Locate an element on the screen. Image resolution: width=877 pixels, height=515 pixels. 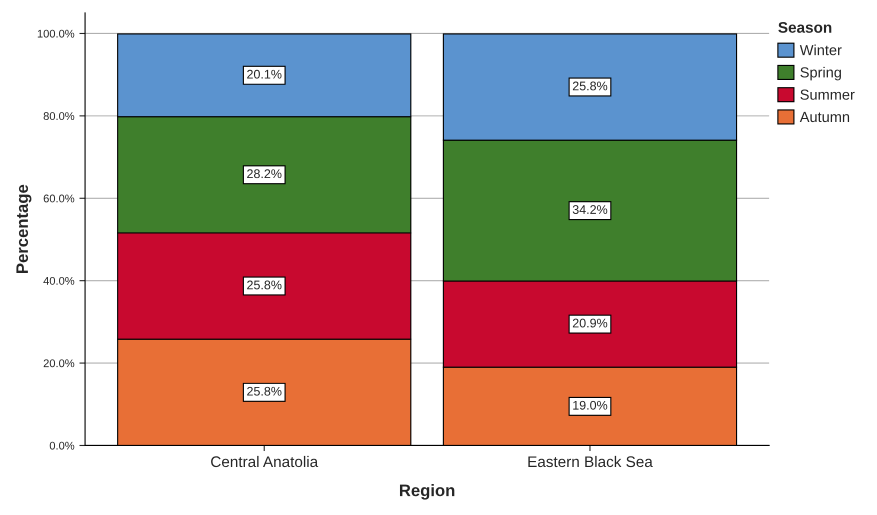
legend-label: Summer is located at coordinates (827, 94).